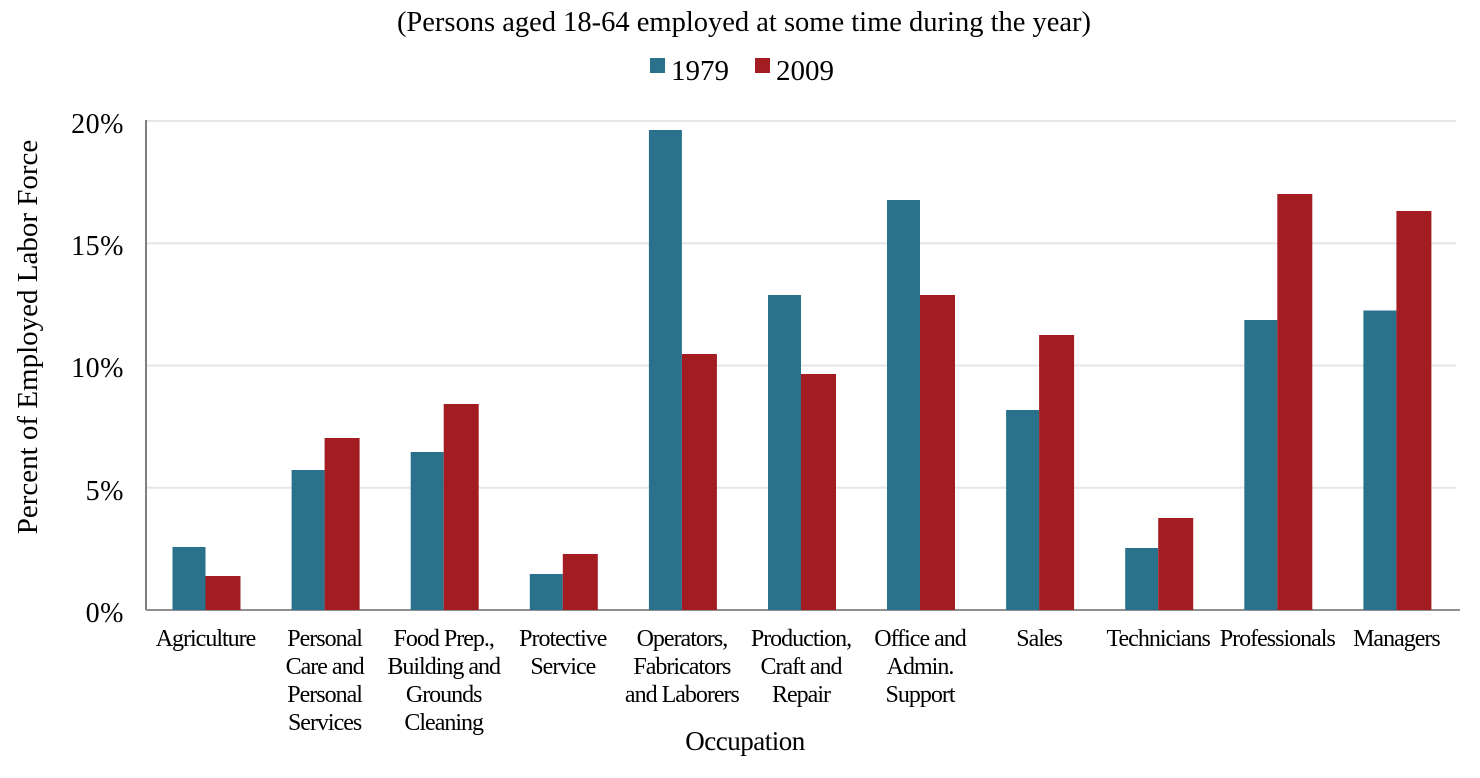 This screenshot has height=778, width=1480. Describe the element at coordinates (1159, 639) in the screenshot. I see `svg-text: Technicians` at that location.